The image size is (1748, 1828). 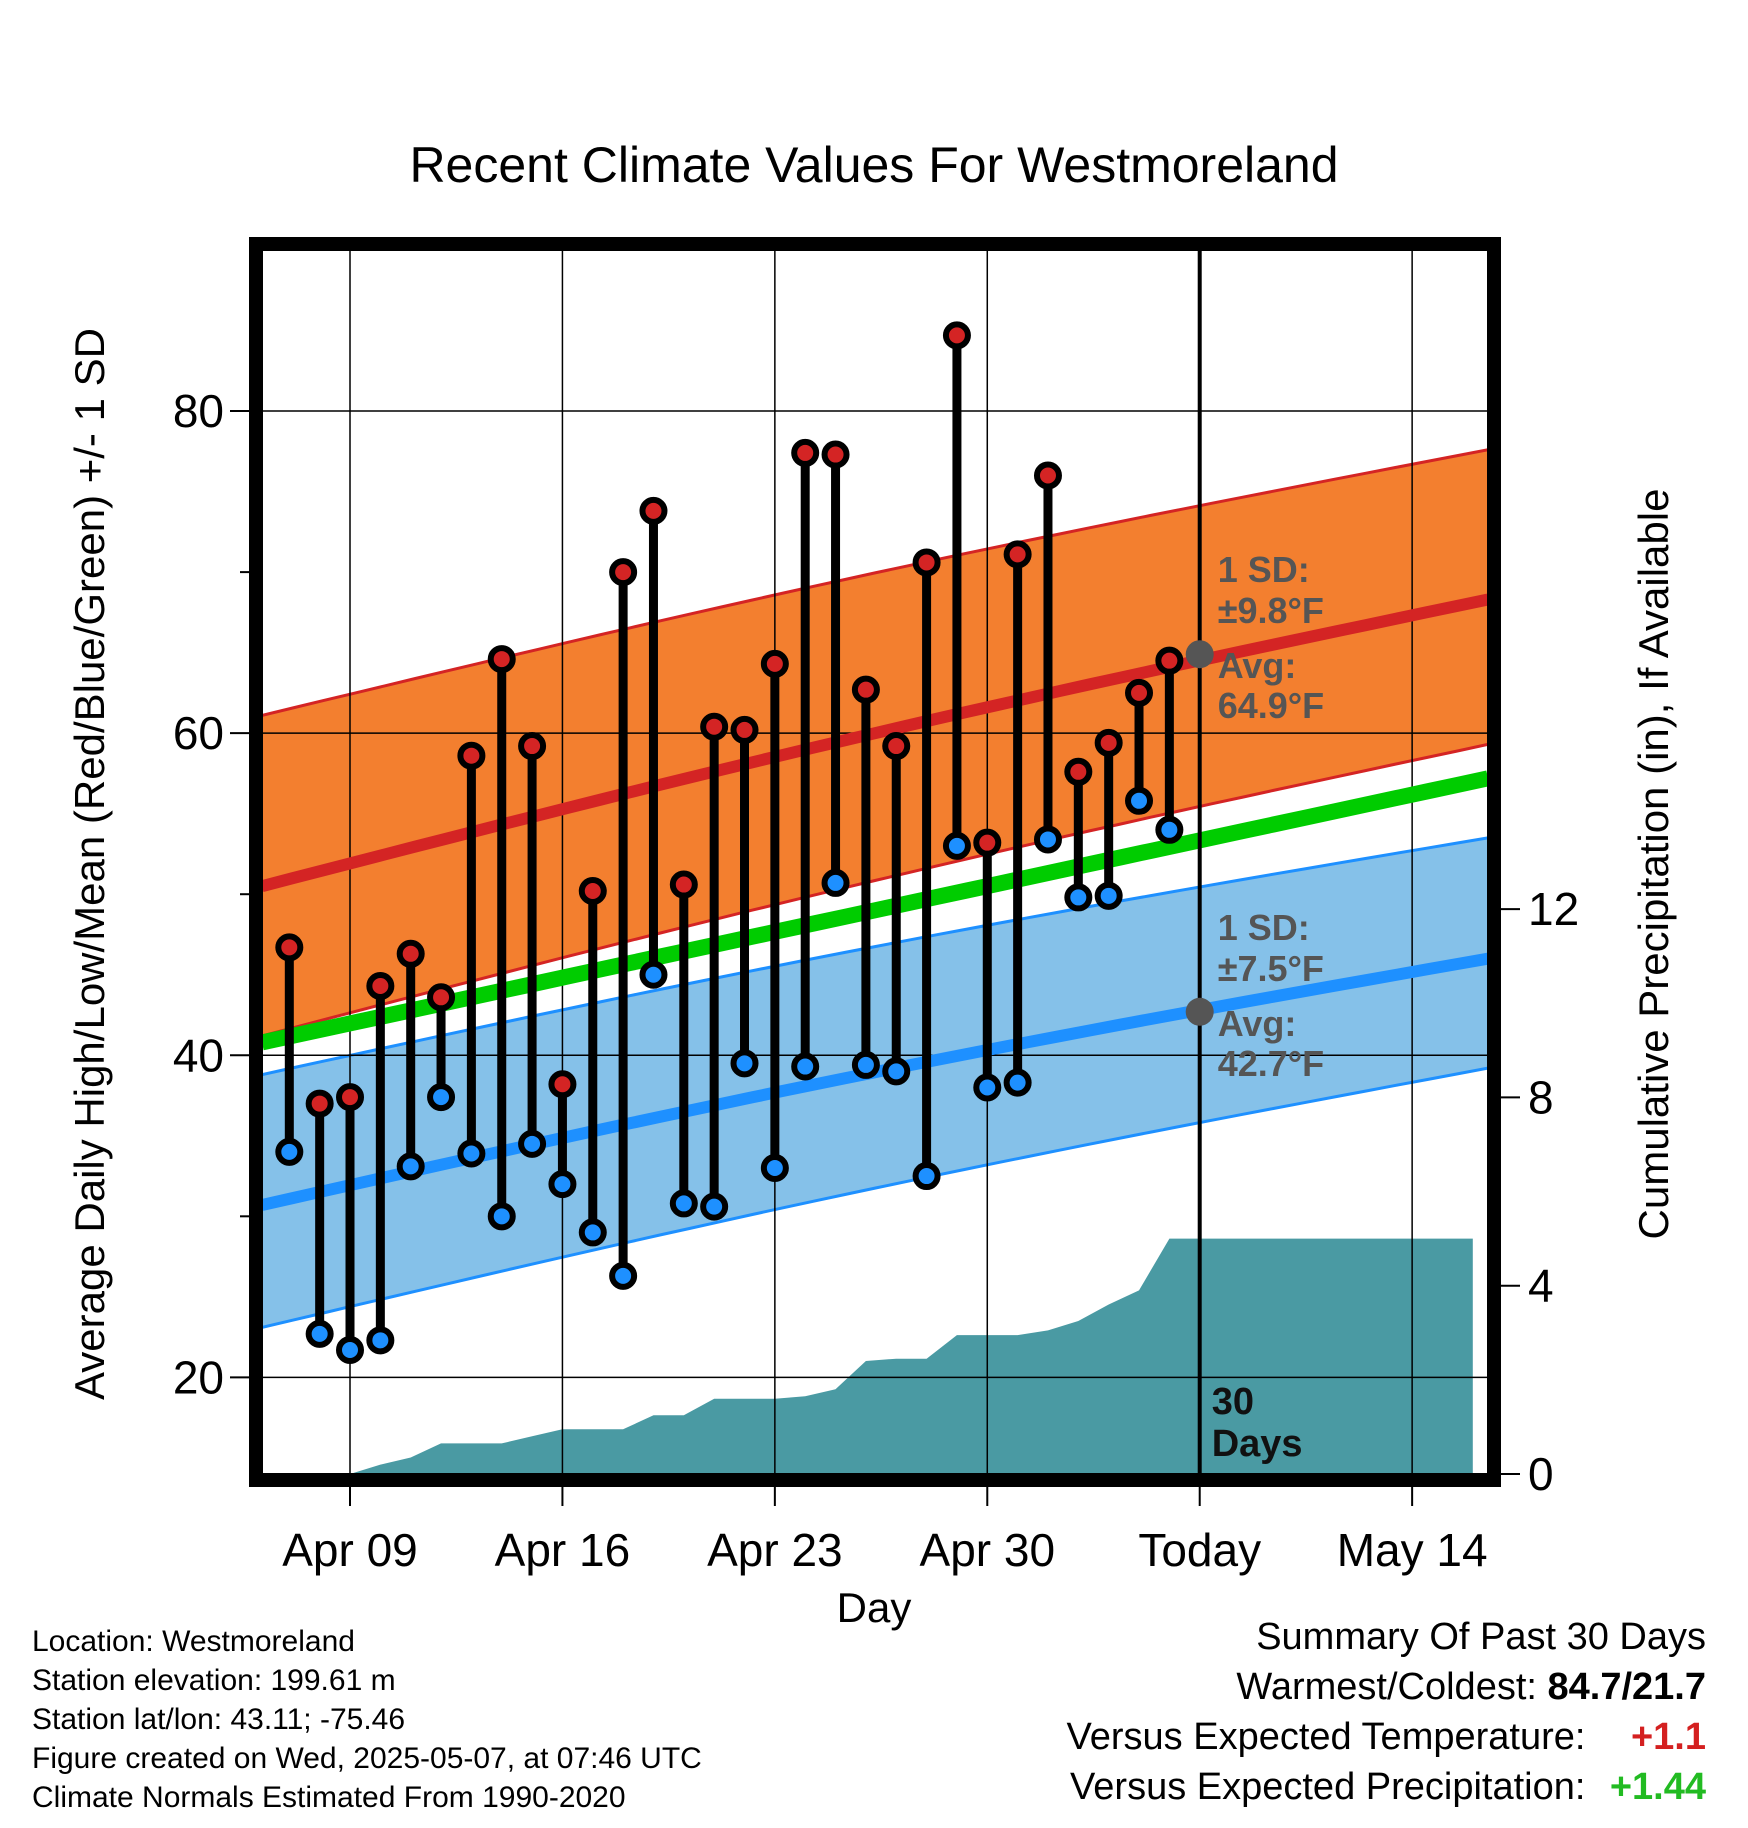 I want to click on high-sd-label-2: ±9.8°F, so click(x=1271, y=610).